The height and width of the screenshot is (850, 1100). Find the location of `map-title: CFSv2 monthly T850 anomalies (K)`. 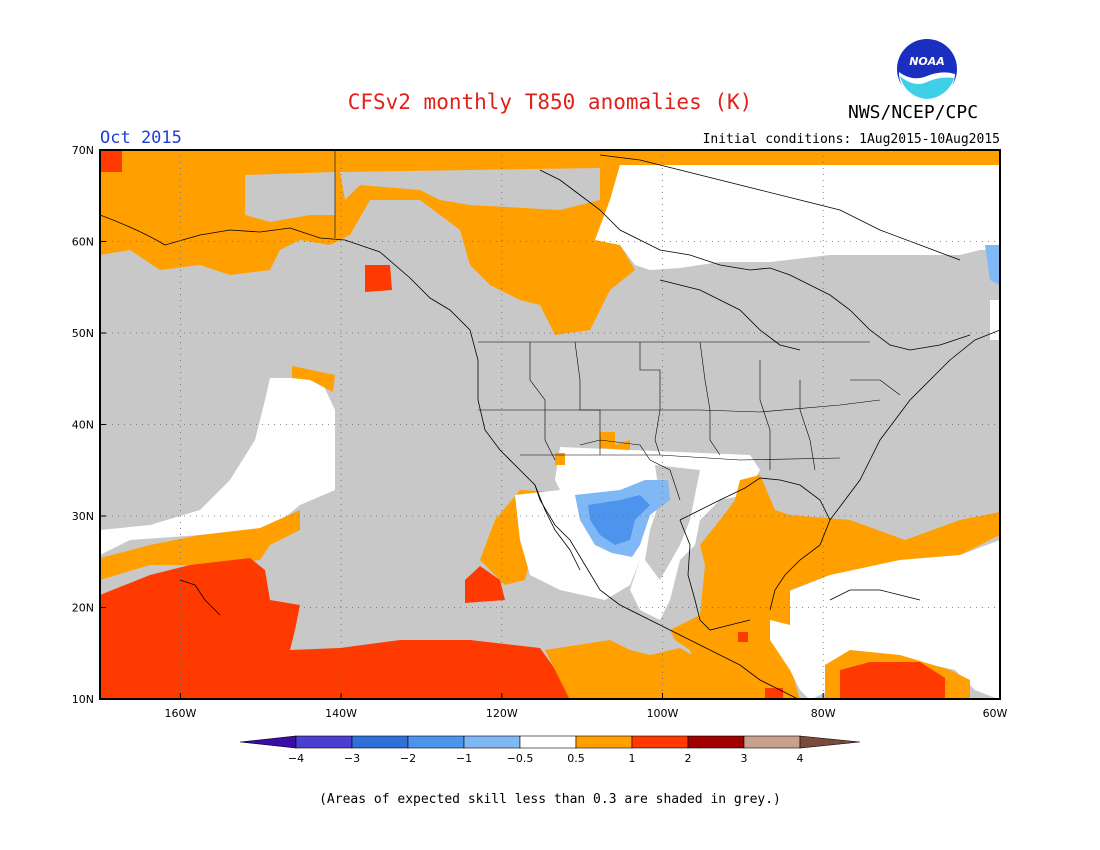

map-title: CFSv2 monthly T850 anomalies (K) is located at coordinates (550, 102).